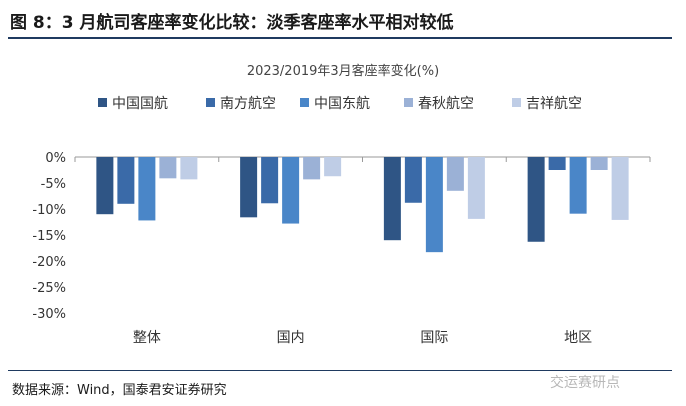  Describe the element at coordinates (49, 210) in the screenshot. I see `y-tick-label: -10%` at that location.